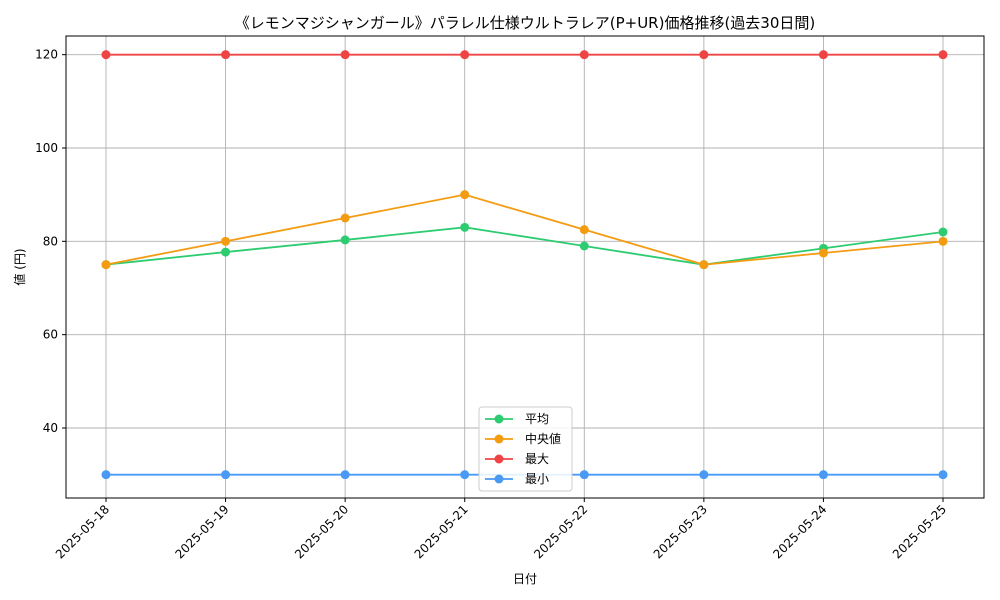  What do you see at coordinates (321, 531) in the screenshot?
I see `x-tick-label: 2025-05-20` at bounding box center [321, 531].